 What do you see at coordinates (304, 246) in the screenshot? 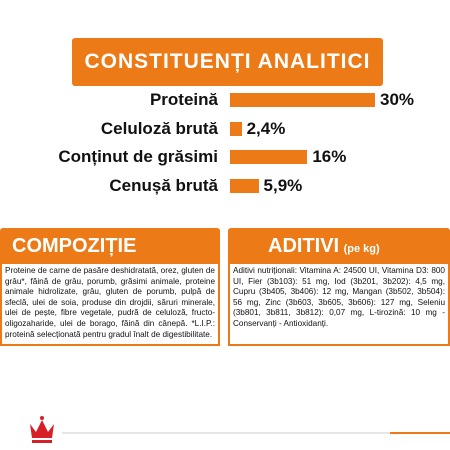
I see `additives-title: ADITIVI` at bounding box center [304, 246].